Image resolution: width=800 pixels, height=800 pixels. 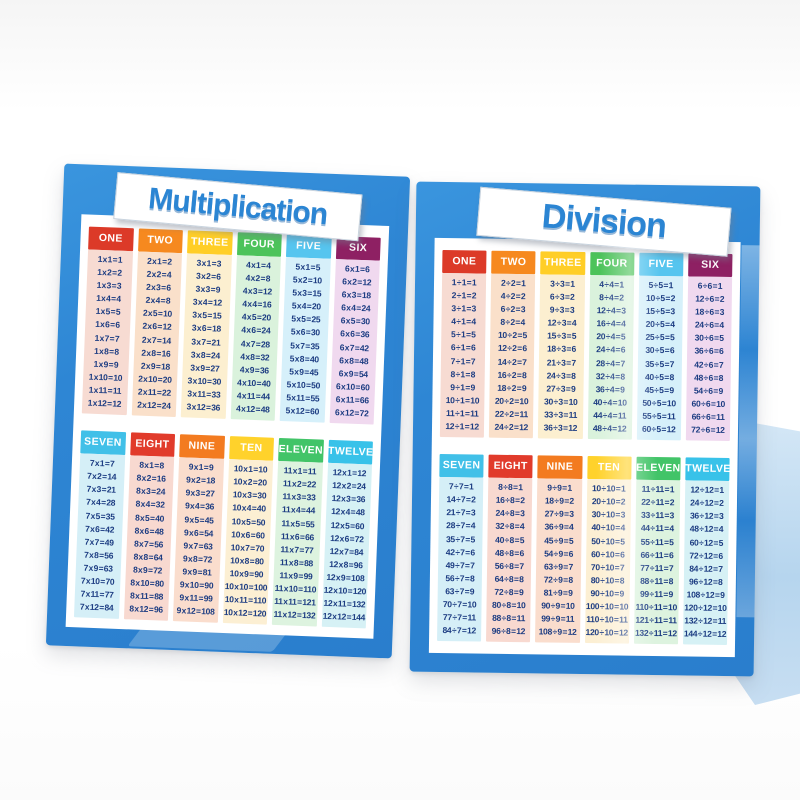 What do you see at coordinates (608, 488) in the screenshot?
I see `fact-row: 10 ÷ 10 = 1` at bounding box center [608, 488].